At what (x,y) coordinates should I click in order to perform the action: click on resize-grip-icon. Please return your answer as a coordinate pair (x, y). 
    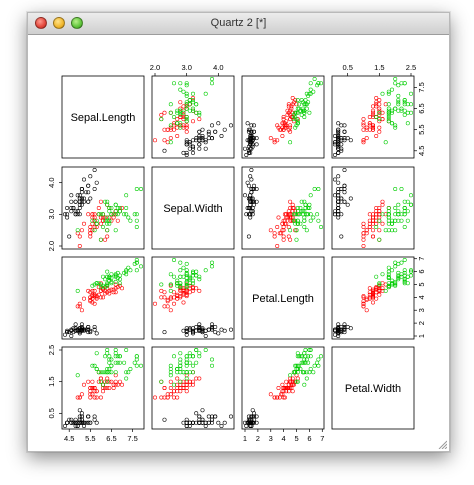
    Looking at the image, I should click on (442, 444).